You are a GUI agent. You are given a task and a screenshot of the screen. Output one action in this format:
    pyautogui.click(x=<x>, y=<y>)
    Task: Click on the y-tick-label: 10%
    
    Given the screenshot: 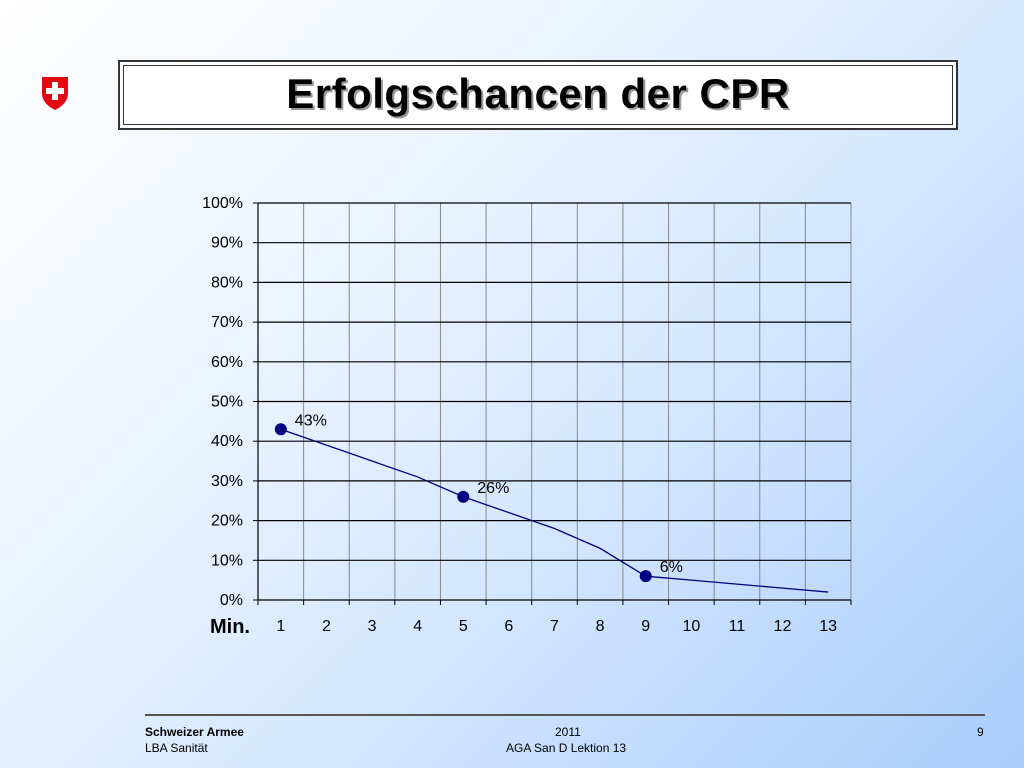 What is the action you would take?
    pyautogui.click(x=227, y=560)
    